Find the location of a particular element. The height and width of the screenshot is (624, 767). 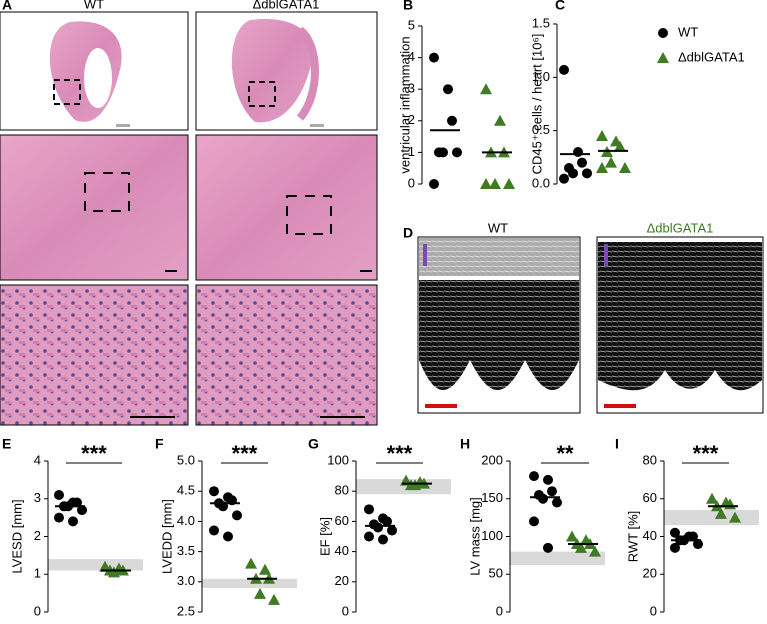

y-tick-label: 2.5 is located at coordinates (186, 610).